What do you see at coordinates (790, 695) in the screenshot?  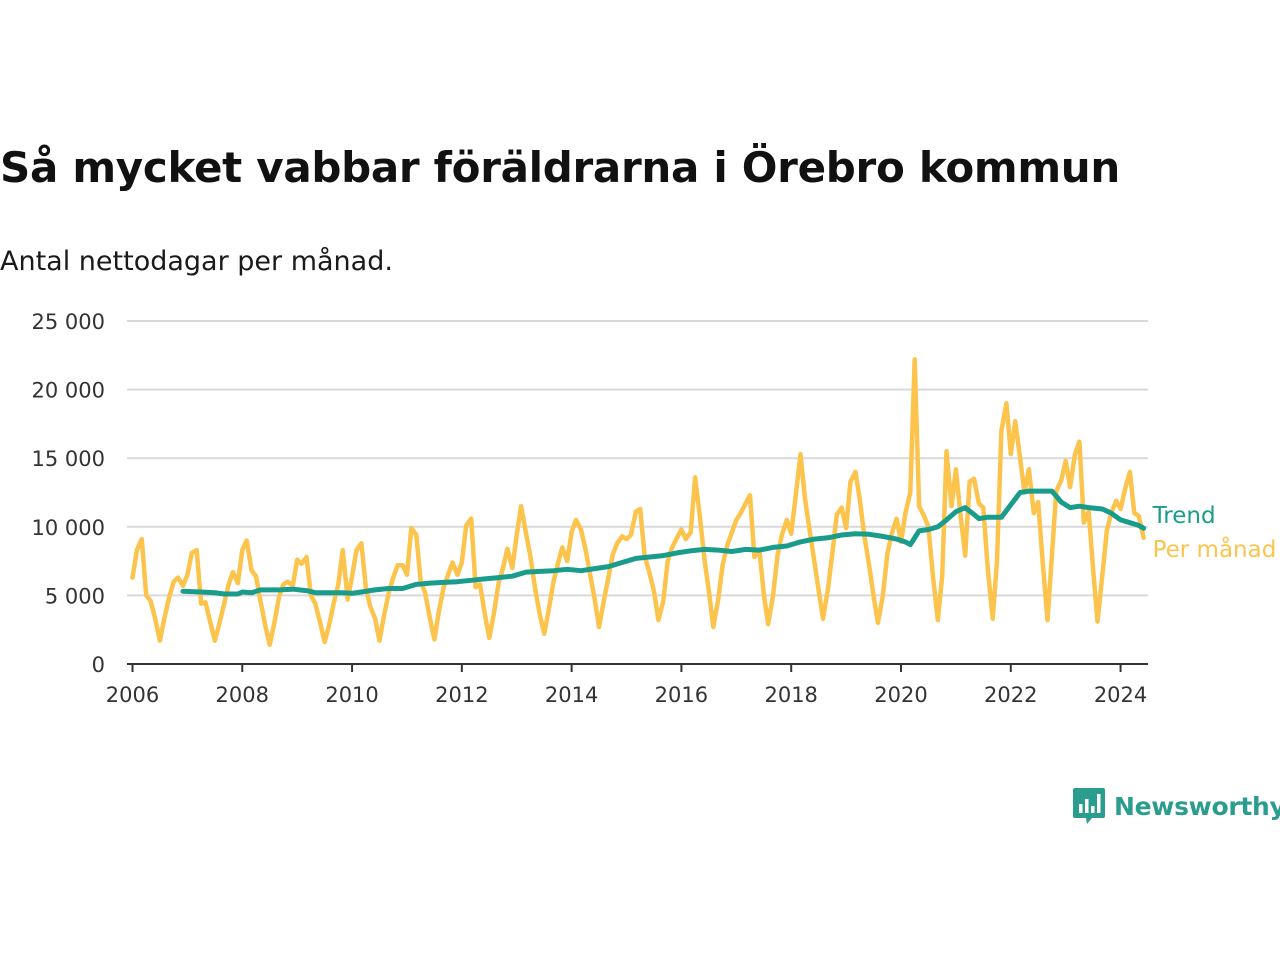 I see `x-tick-label: 2018` at bounding box center [790, 695].